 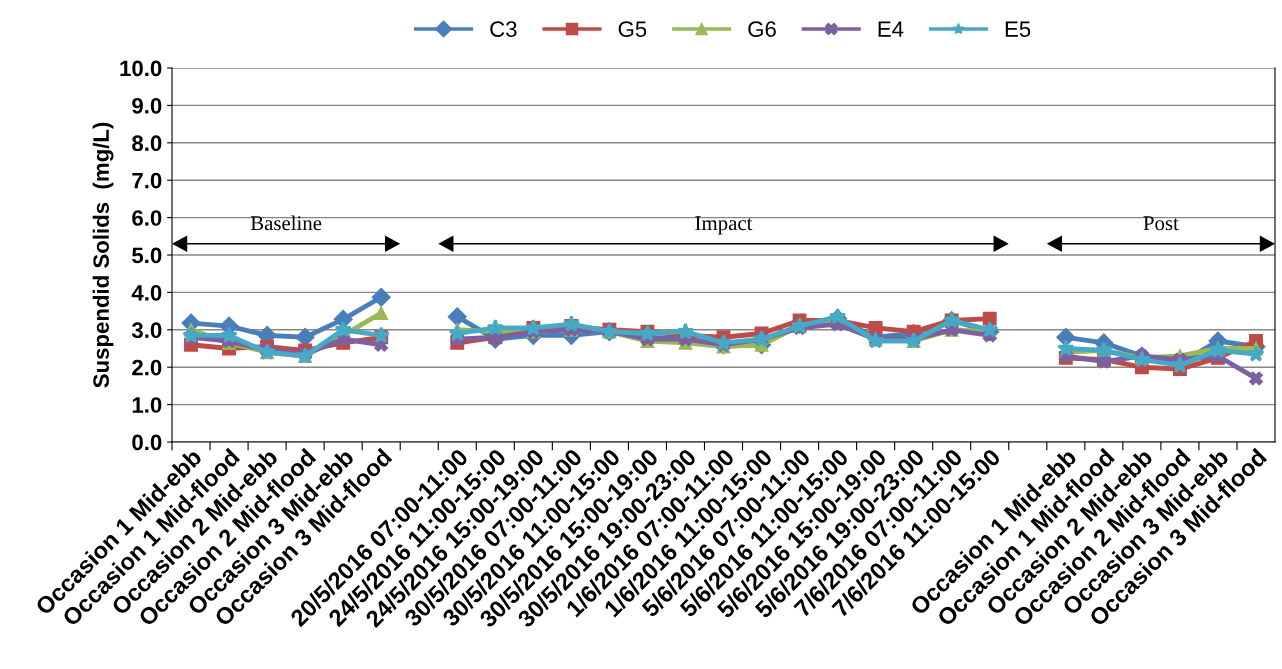 I want to click on y-tick-label: 2.0, so click(x=147, y=367).